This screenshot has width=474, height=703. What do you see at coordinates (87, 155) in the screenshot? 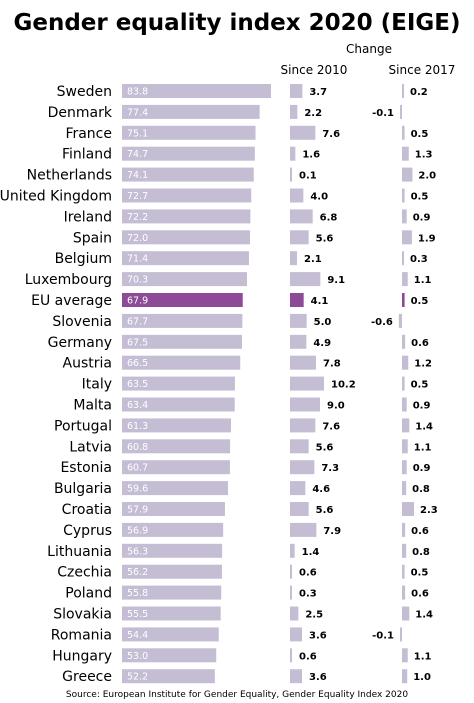
I see `country-label: Finland` at bounding box center [87, 155].